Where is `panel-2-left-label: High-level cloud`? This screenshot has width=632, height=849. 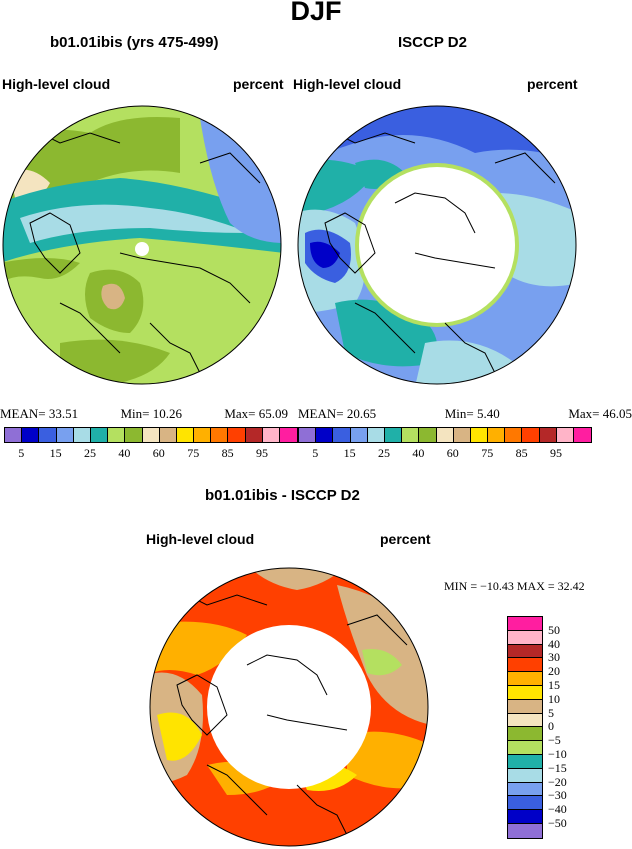 panel-2-left-label: High-level cloud is located at coordinates (347, 84).